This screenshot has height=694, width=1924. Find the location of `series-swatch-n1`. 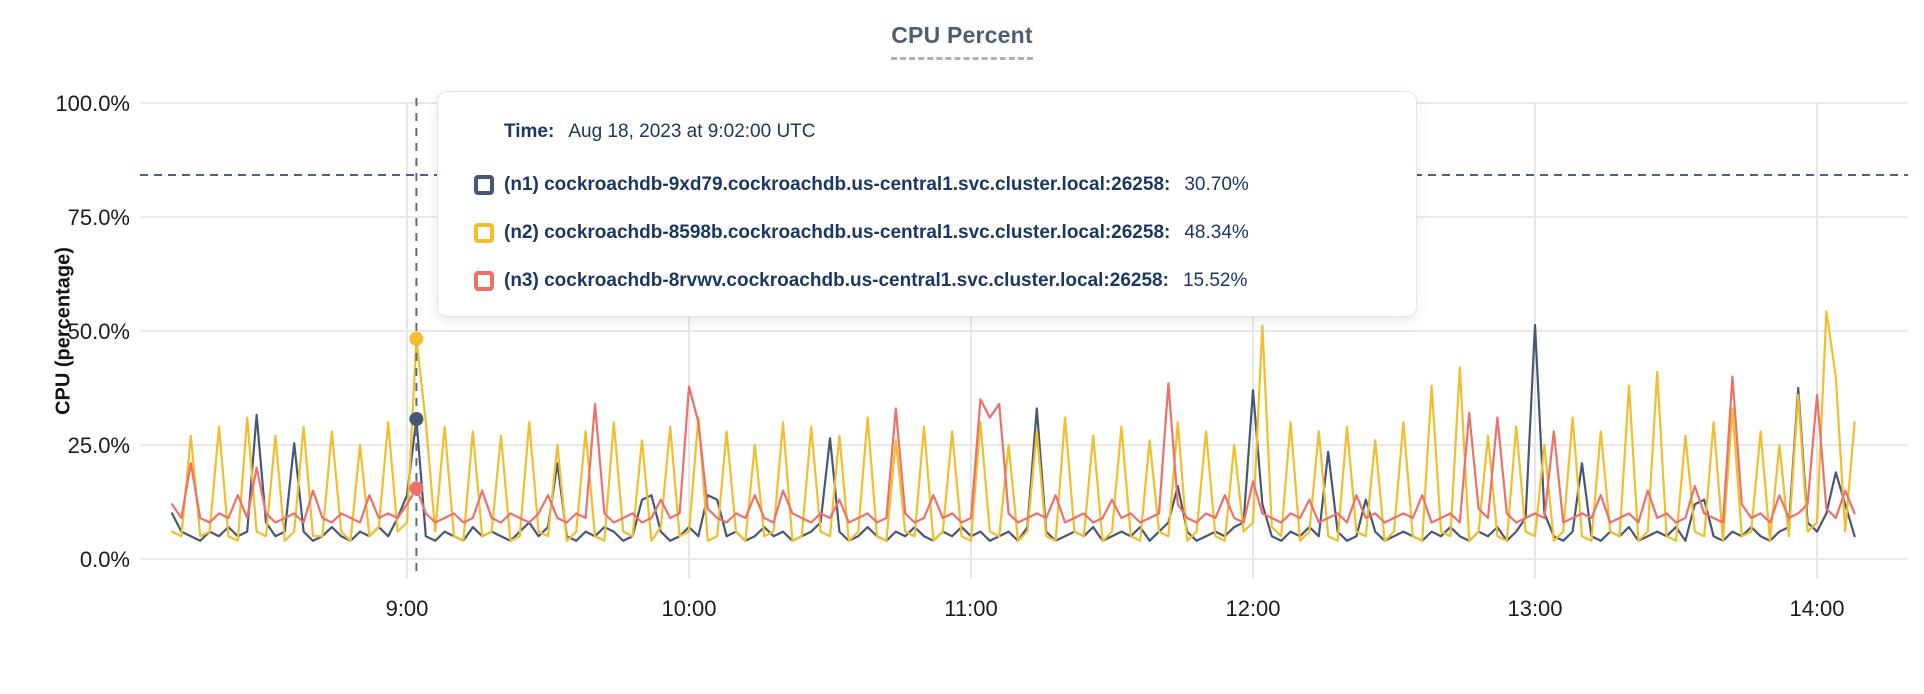

series-swatch-n1 is located at coordinates (484, 184).